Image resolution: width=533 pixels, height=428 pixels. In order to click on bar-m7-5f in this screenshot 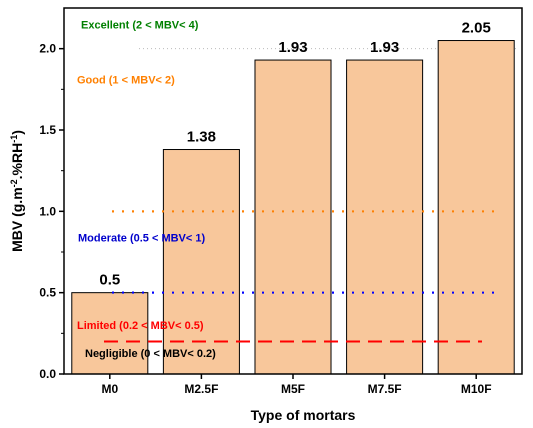, I will do `click(385, 217)`.